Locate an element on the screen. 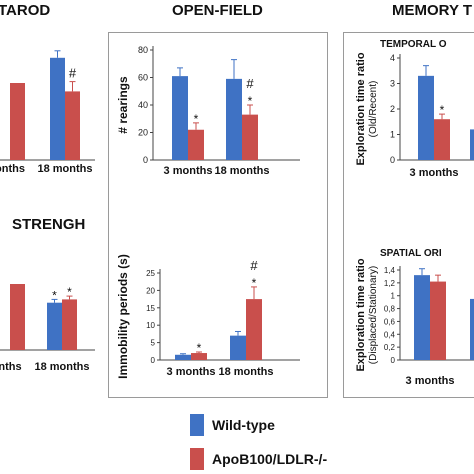 The height and width of the screenshot is (474, 474). immobility-tick-label: 0 is located at coordinates (153, 360).